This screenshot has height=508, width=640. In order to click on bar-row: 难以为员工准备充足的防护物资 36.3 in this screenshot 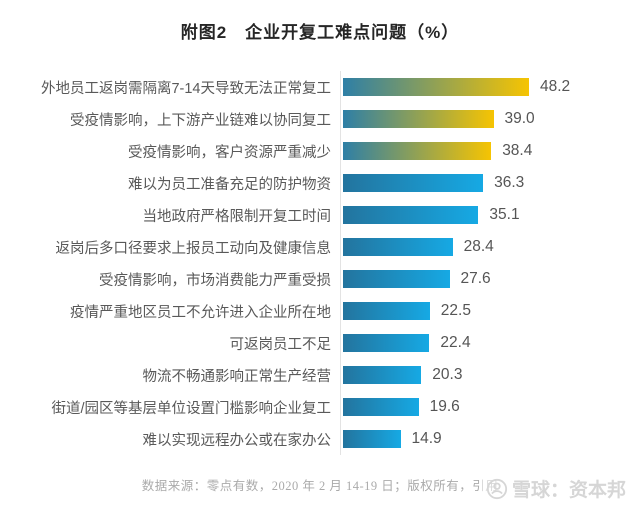, I will do `click(320, 183)`.